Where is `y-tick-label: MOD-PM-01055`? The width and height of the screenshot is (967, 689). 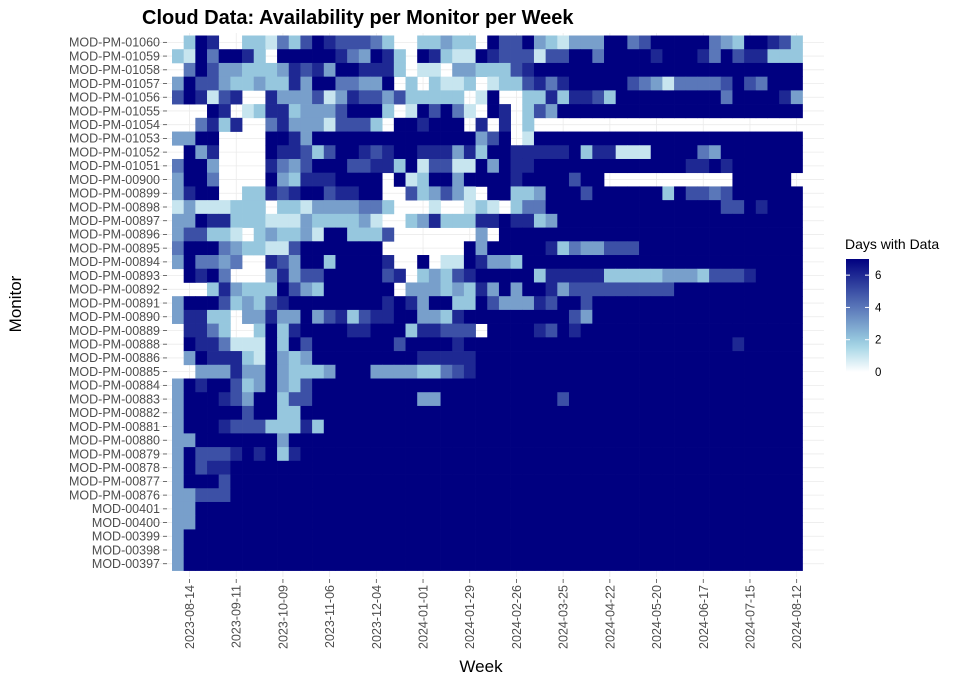 y-tick-label: MOD-PM-01055 is located at coordinates (114, 111).